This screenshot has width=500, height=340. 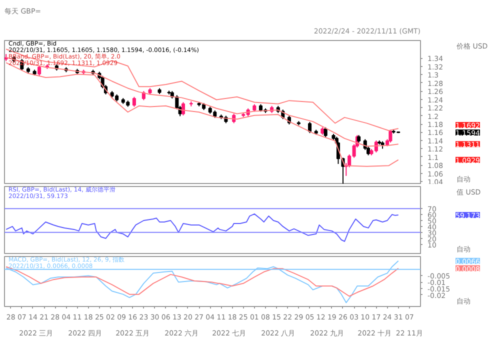 What do you see at coordinates (202, 227) in the screenshot?
I see `line-series` at bounding box center [202, 227].